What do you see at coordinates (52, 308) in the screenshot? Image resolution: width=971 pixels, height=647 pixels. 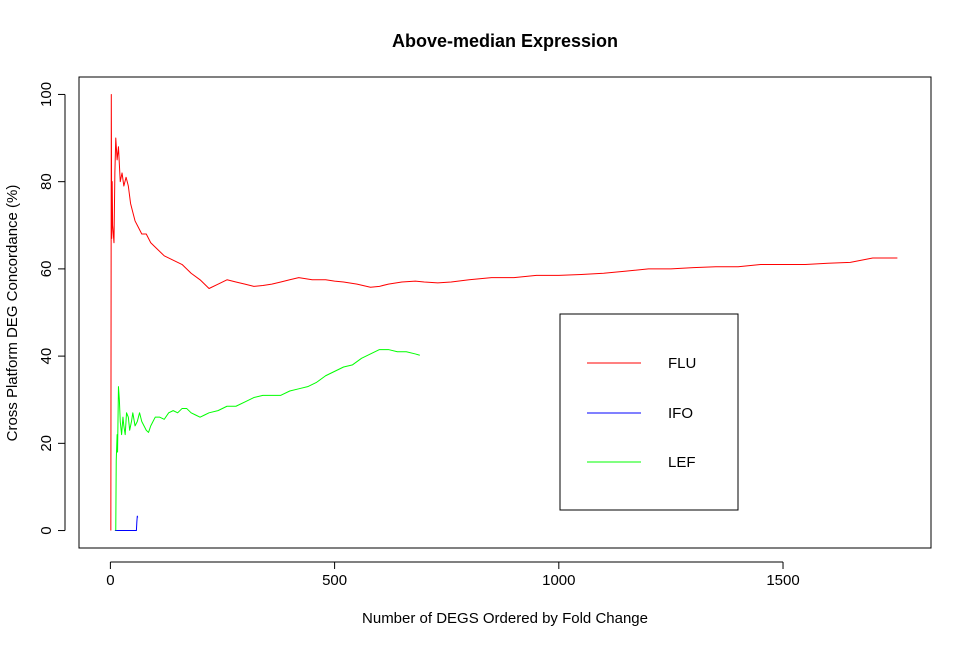 I see `y-axis: 0 20 40 60 80 100` at bounding box center [52, 308].